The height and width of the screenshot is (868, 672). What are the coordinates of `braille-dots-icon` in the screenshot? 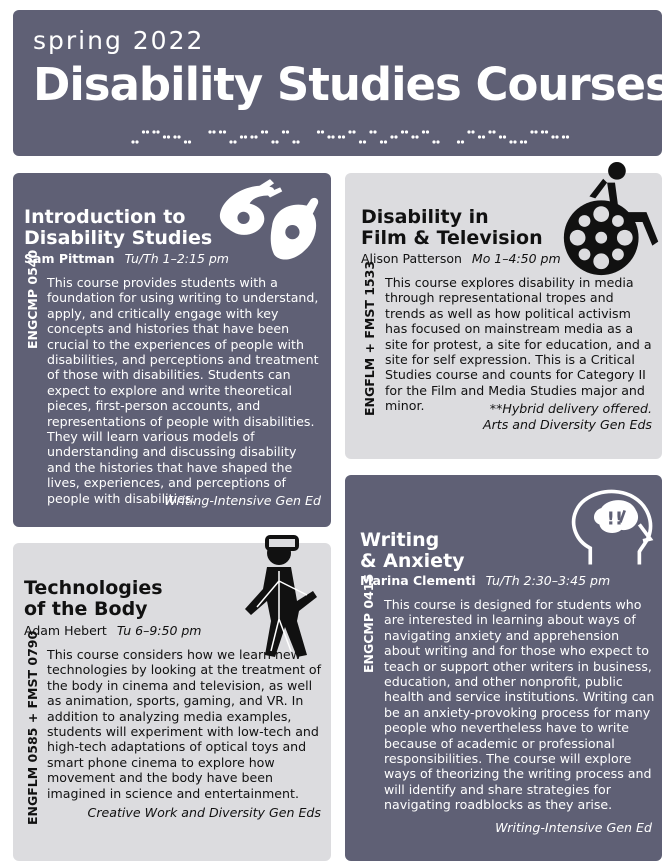 It's located at (350, 137).